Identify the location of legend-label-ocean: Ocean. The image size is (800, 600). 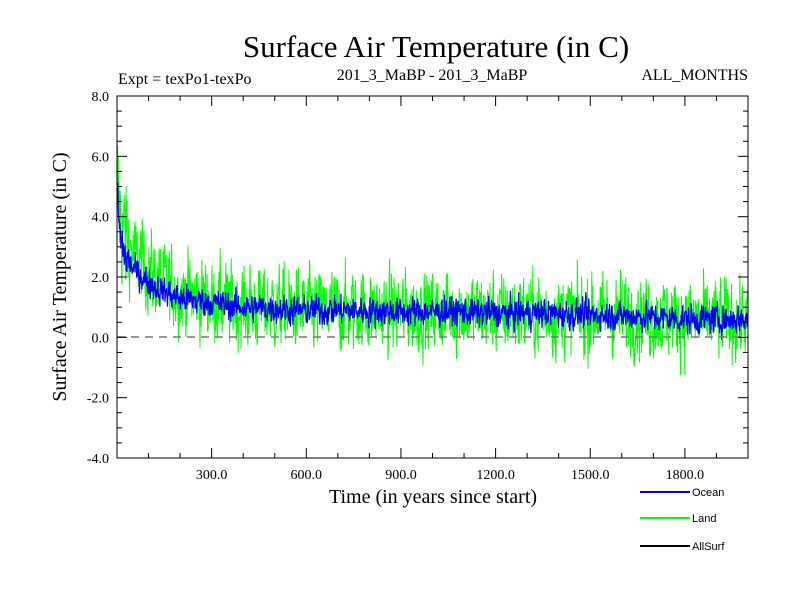
(708, 493).